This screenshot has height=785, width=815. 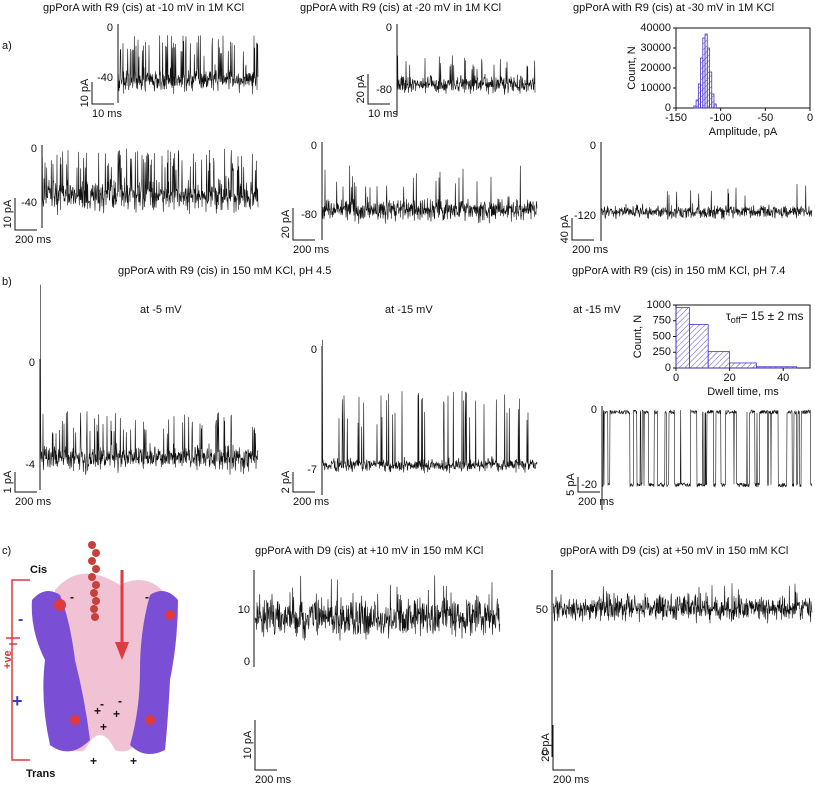 What do you see at coordinates (676, 118) in the screenshot?
I see `x-tick-label: -150` at bounding box center [676, 118].